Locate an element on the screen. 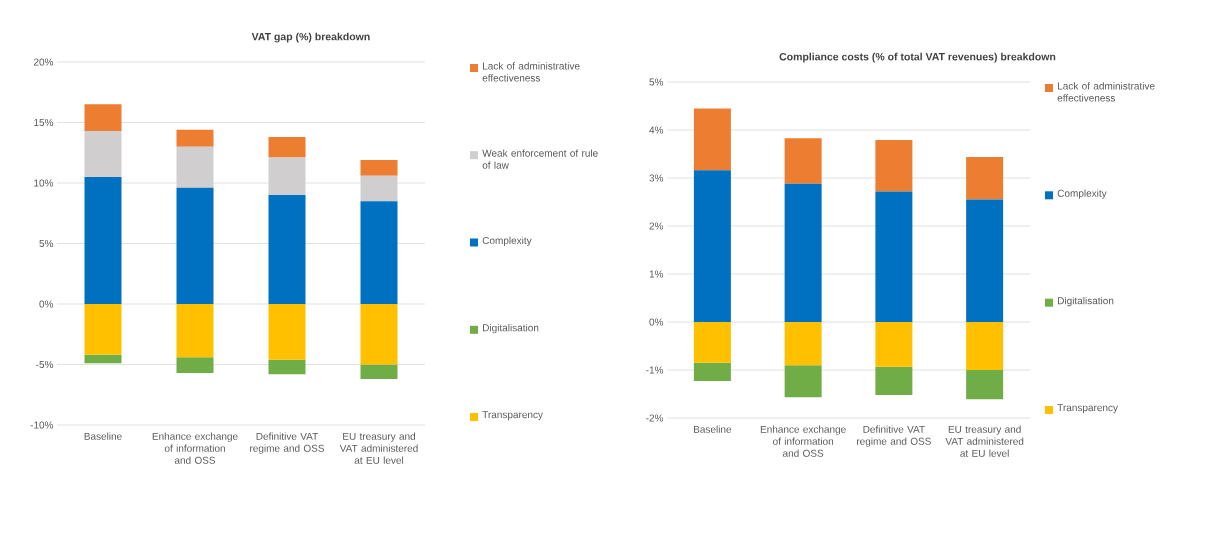 The width and height of the screenshot is (1210, 536). y-tick-label: 2% is located at coordinates (656, 226).